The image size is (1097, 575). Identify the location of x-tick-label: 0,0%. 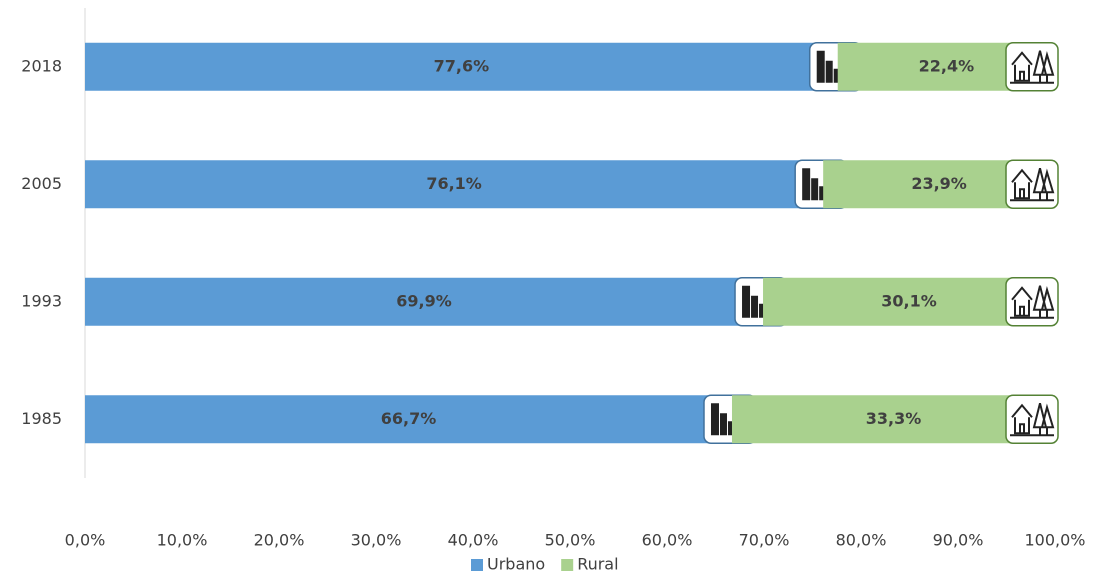
(85, 540).